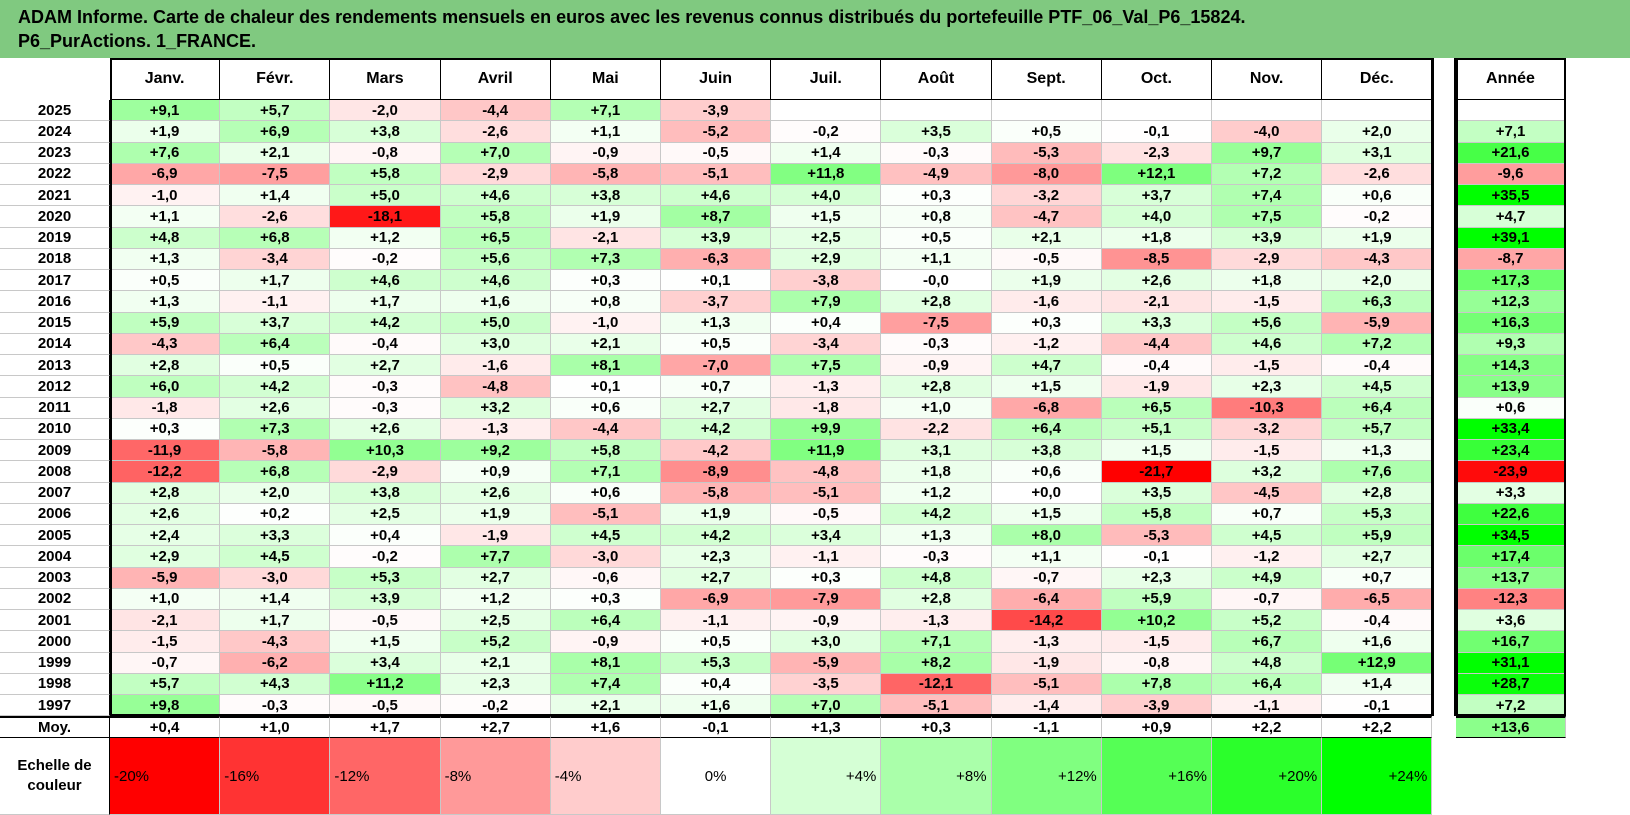  I want to click on heat-cell-1999-2: +3,4, so click(385, 663).